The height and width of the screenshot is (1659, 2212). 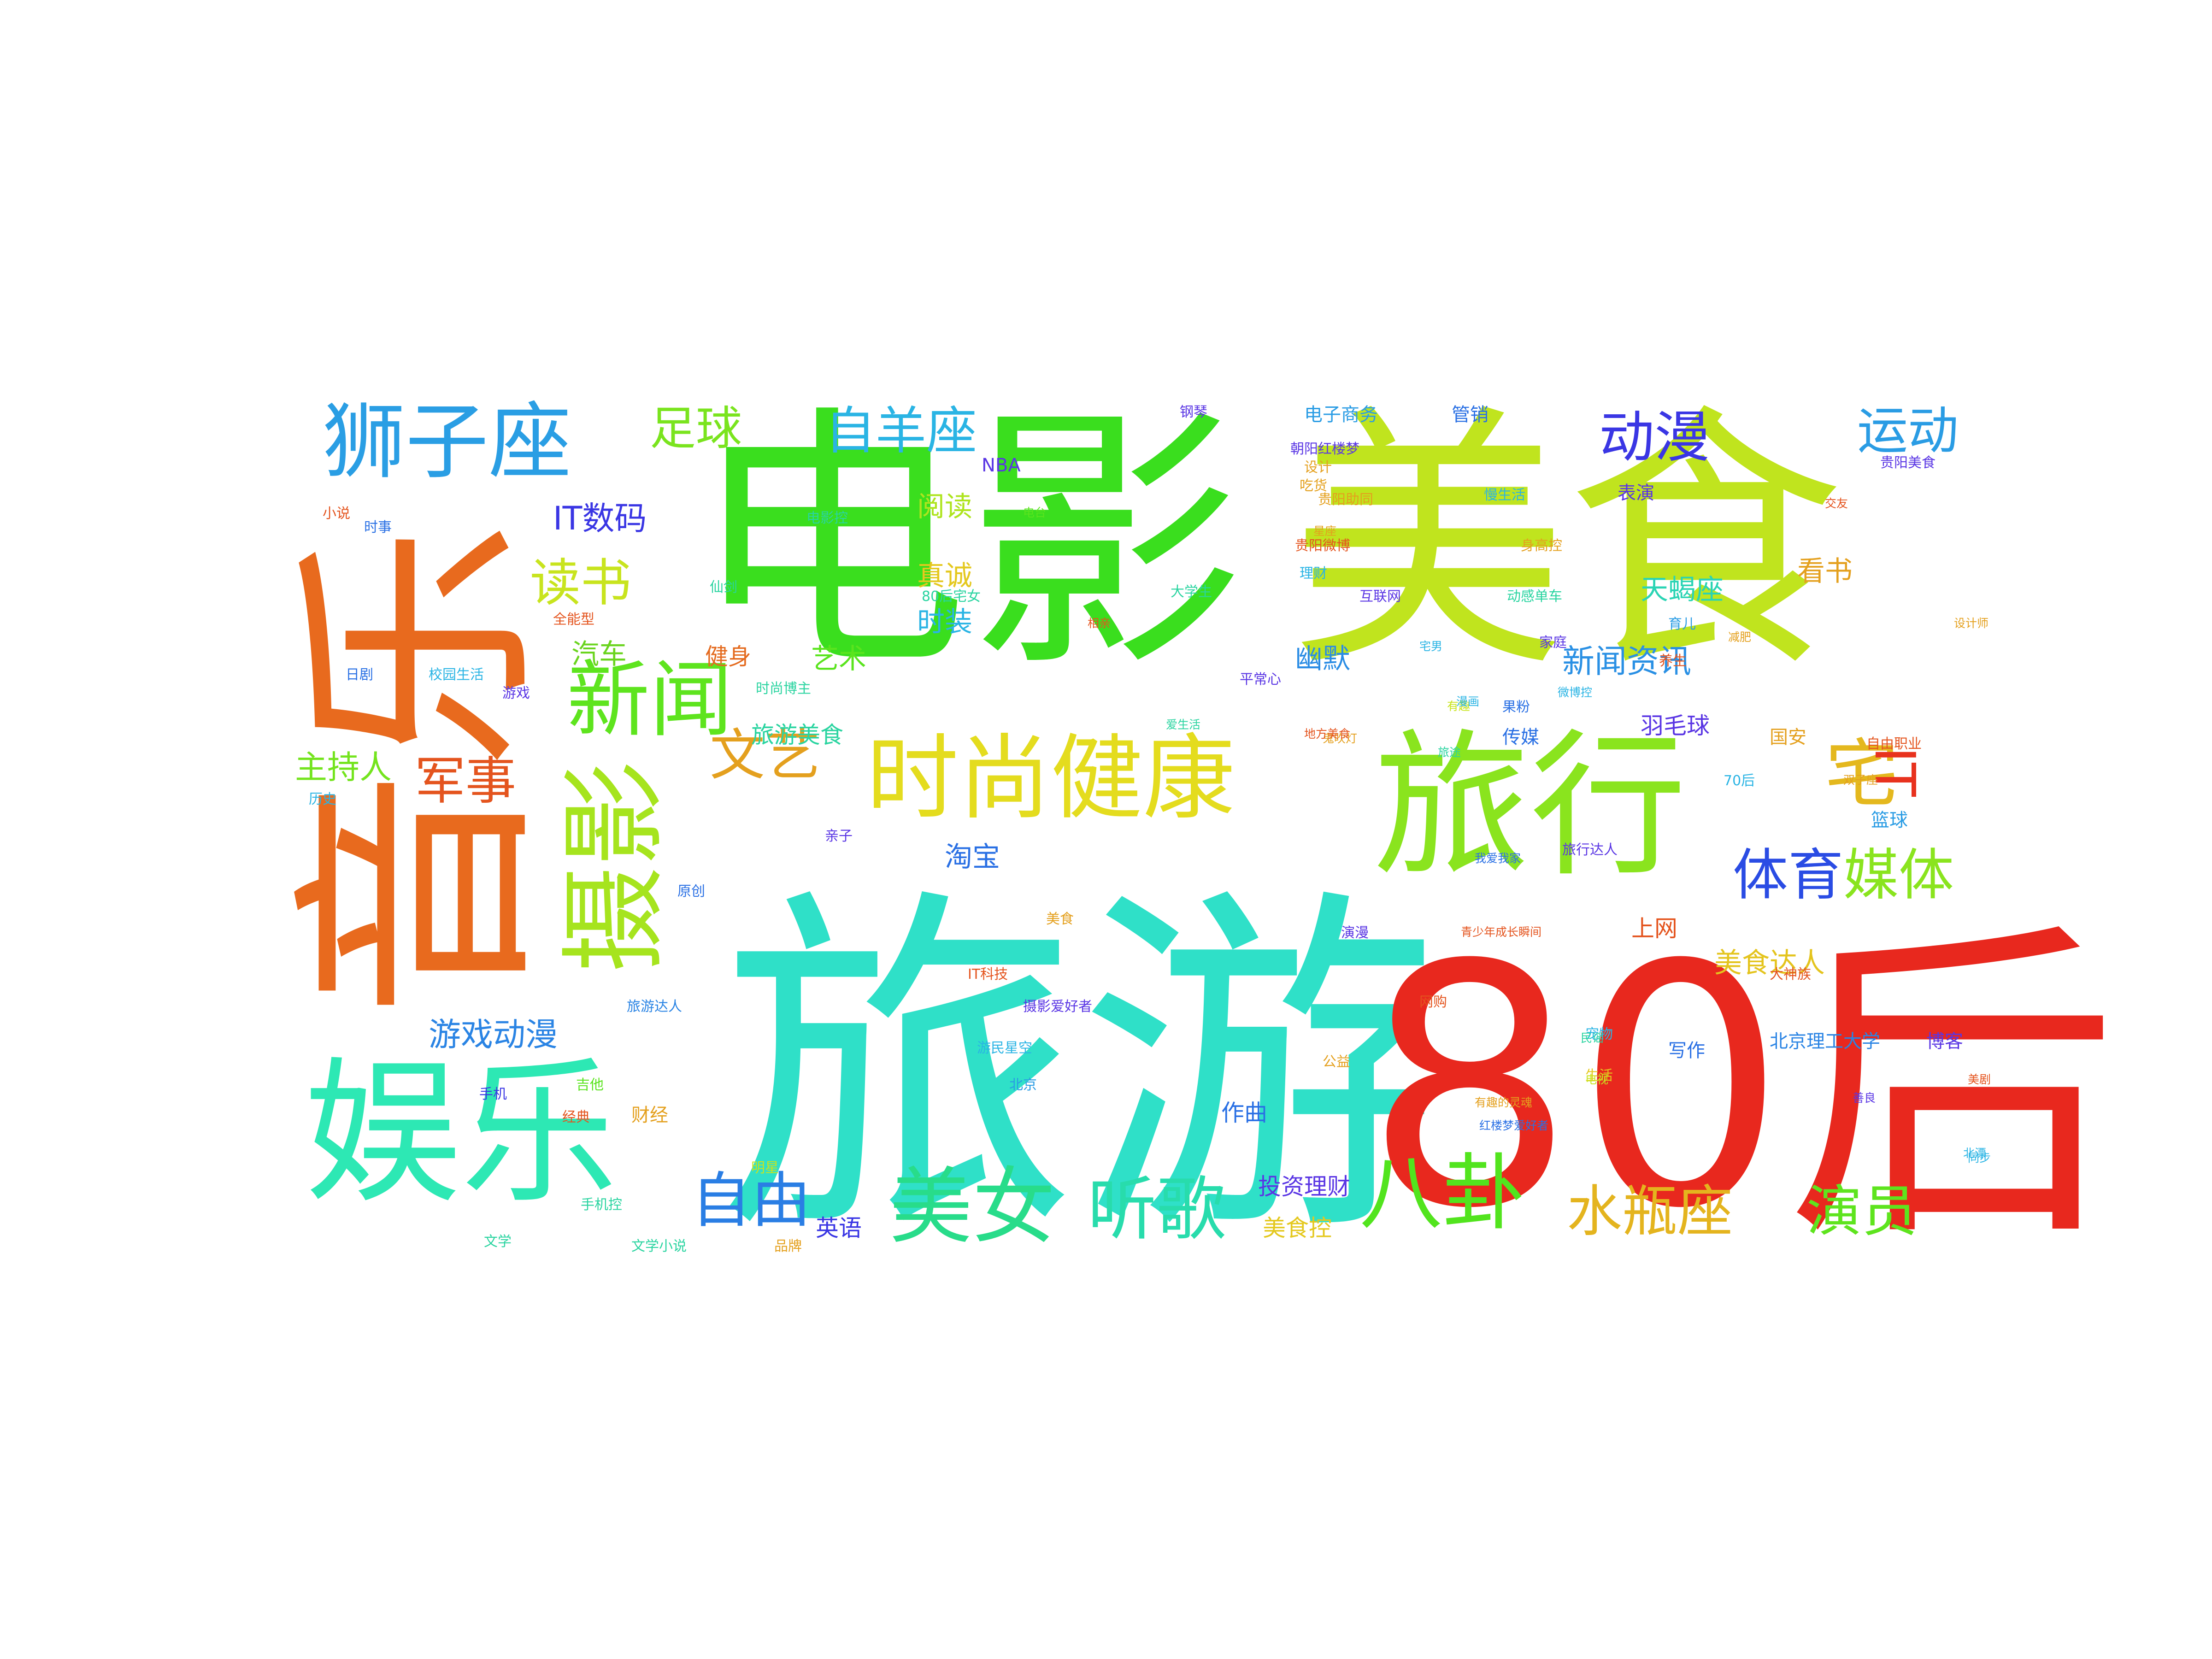 I want to click on word-itkeji: IT科技, so click(x=988, y=974).